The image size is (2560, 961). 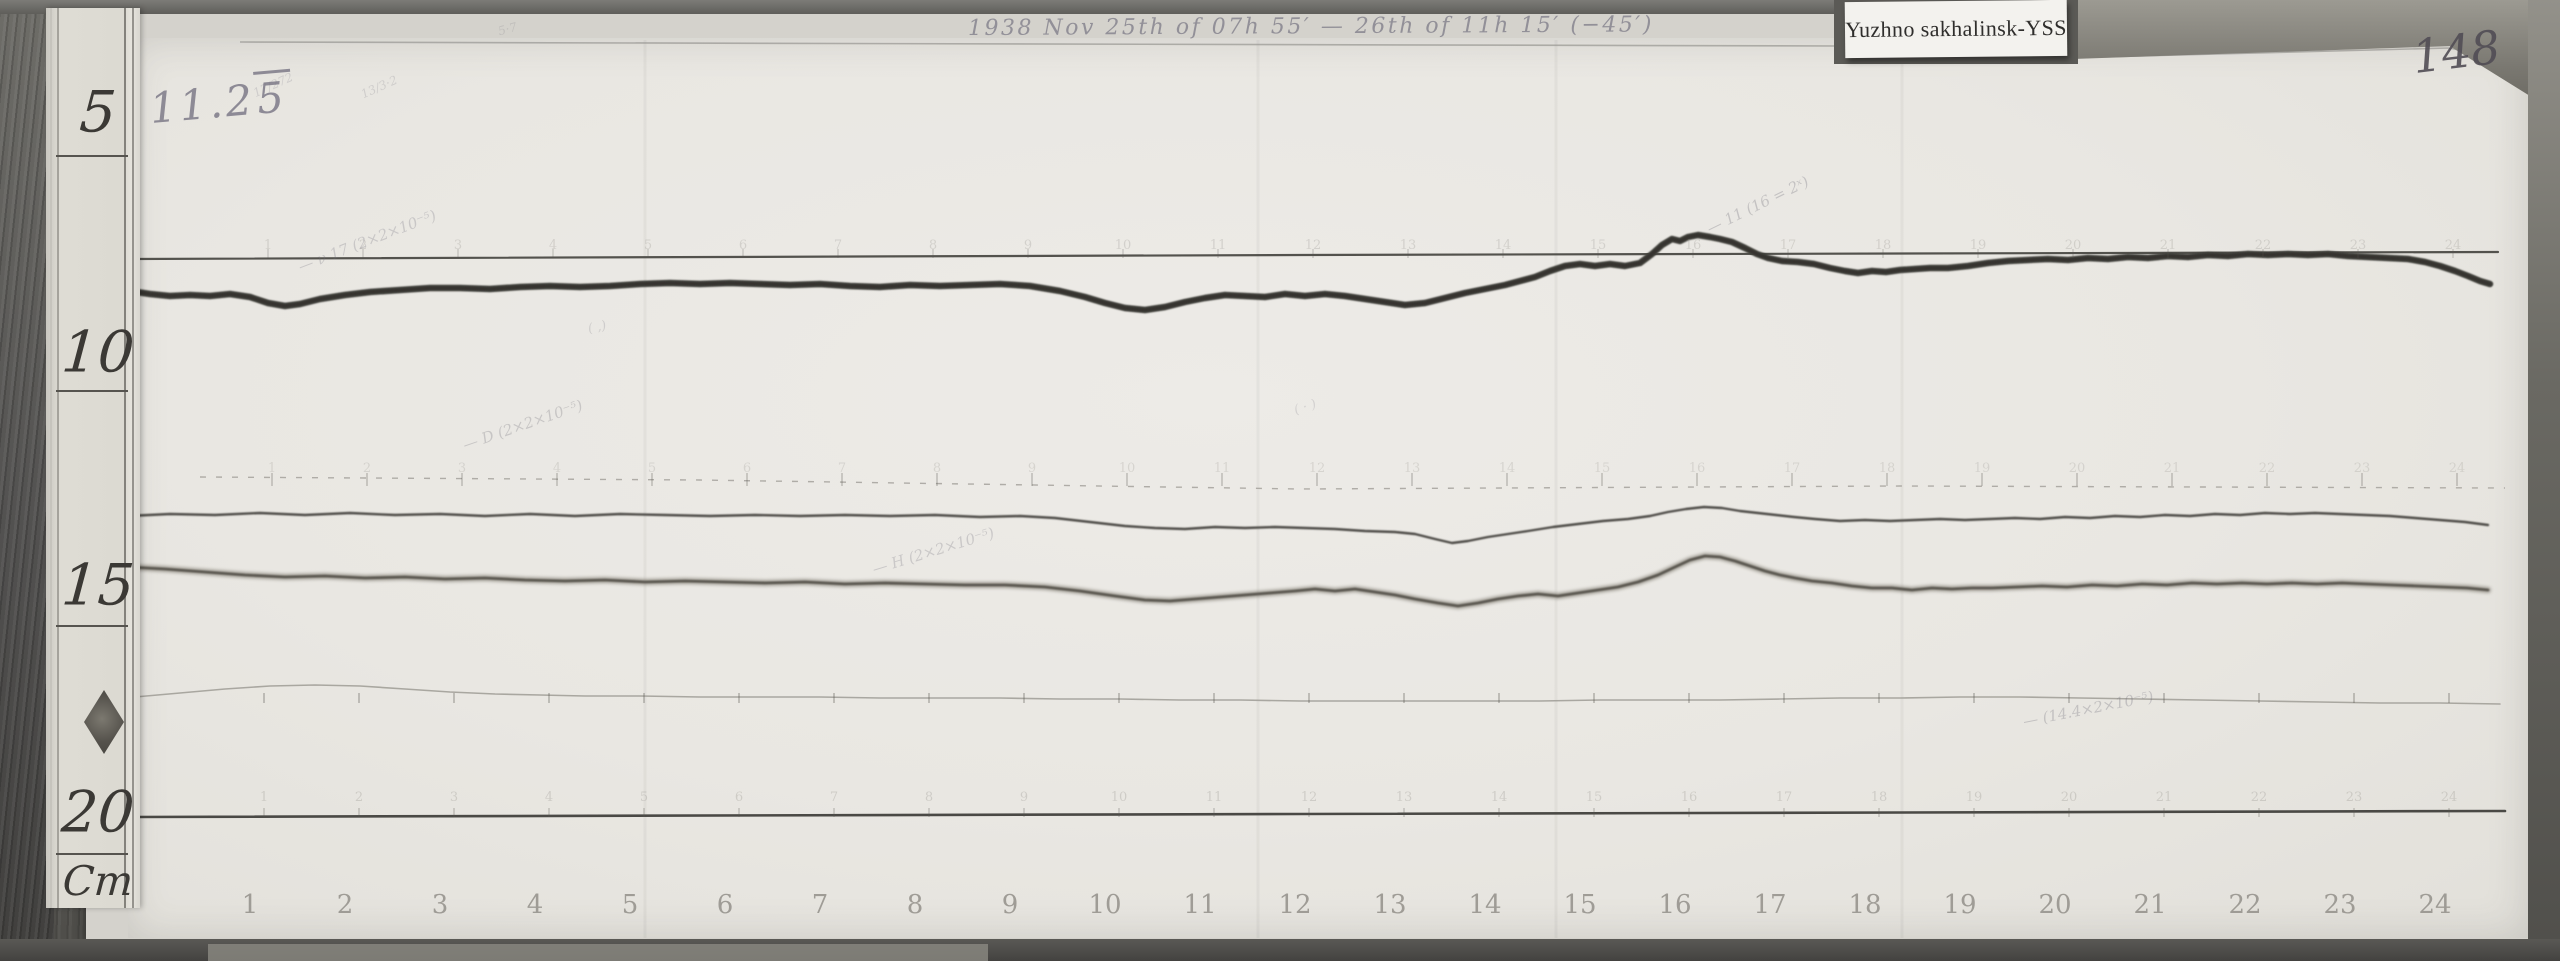 I want to click on ruler-mark-5: 5, so click(x=98, y=112).